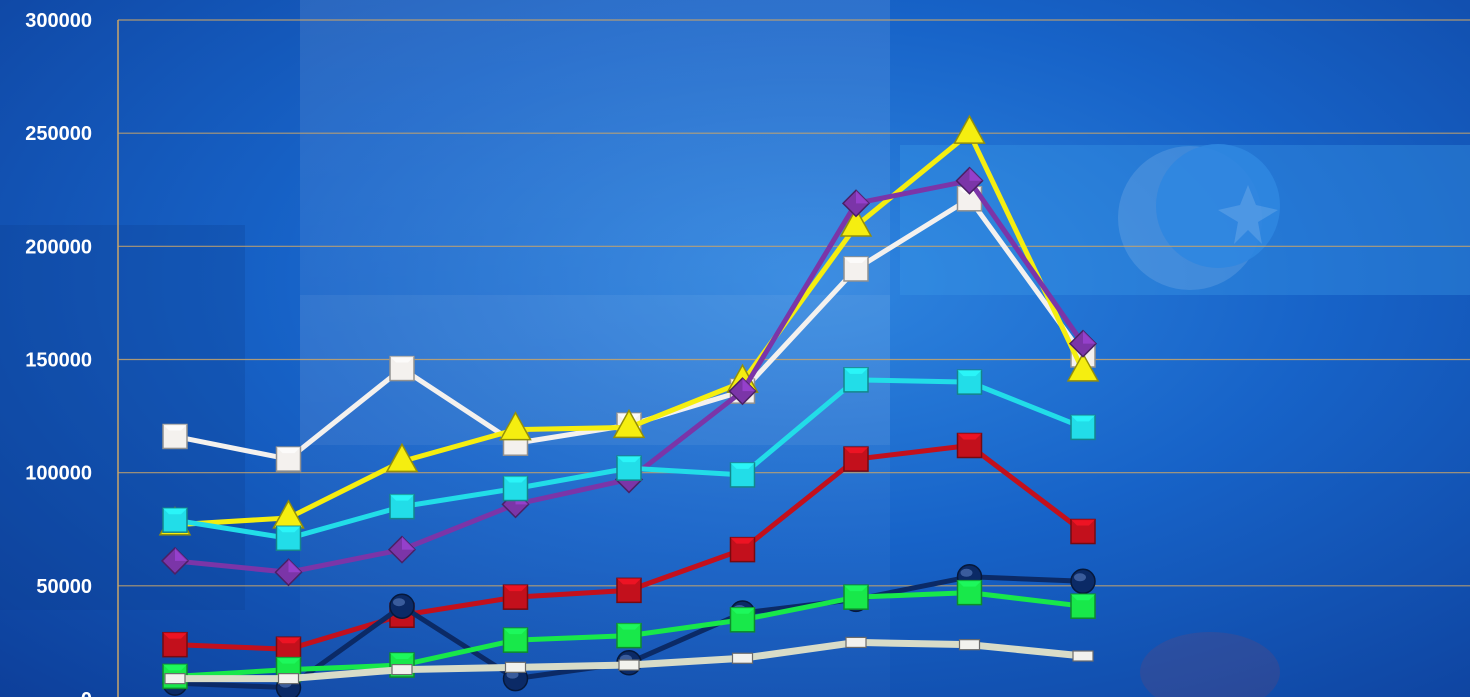  I want to click on y-tick-label: 300000, so click(58, 21).